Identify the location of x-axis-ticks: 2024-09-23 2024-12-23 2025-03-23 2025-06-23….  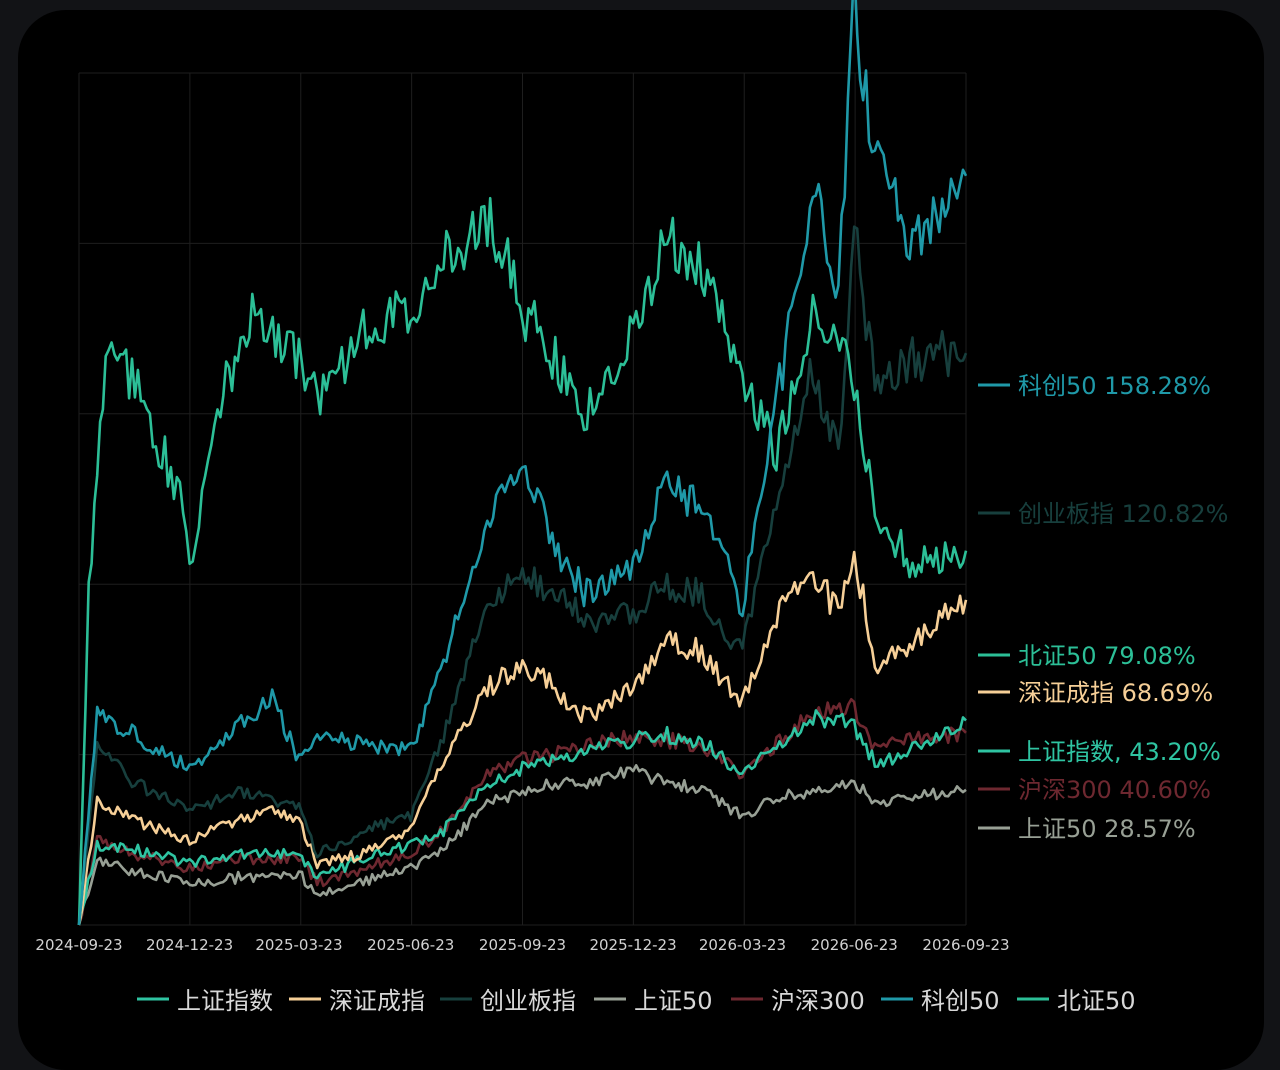
(522, 945).